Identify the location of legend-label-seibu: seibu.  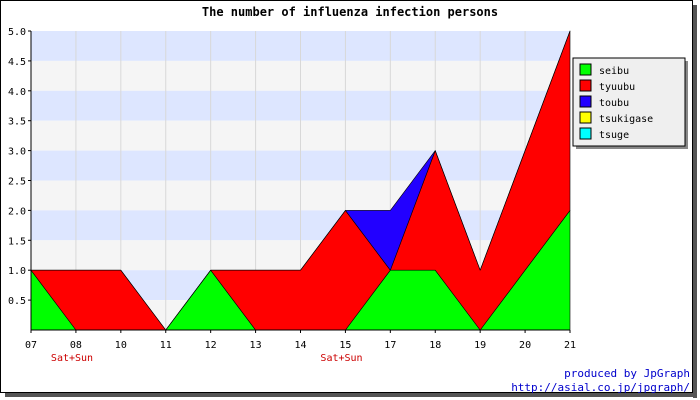
(614, 71).